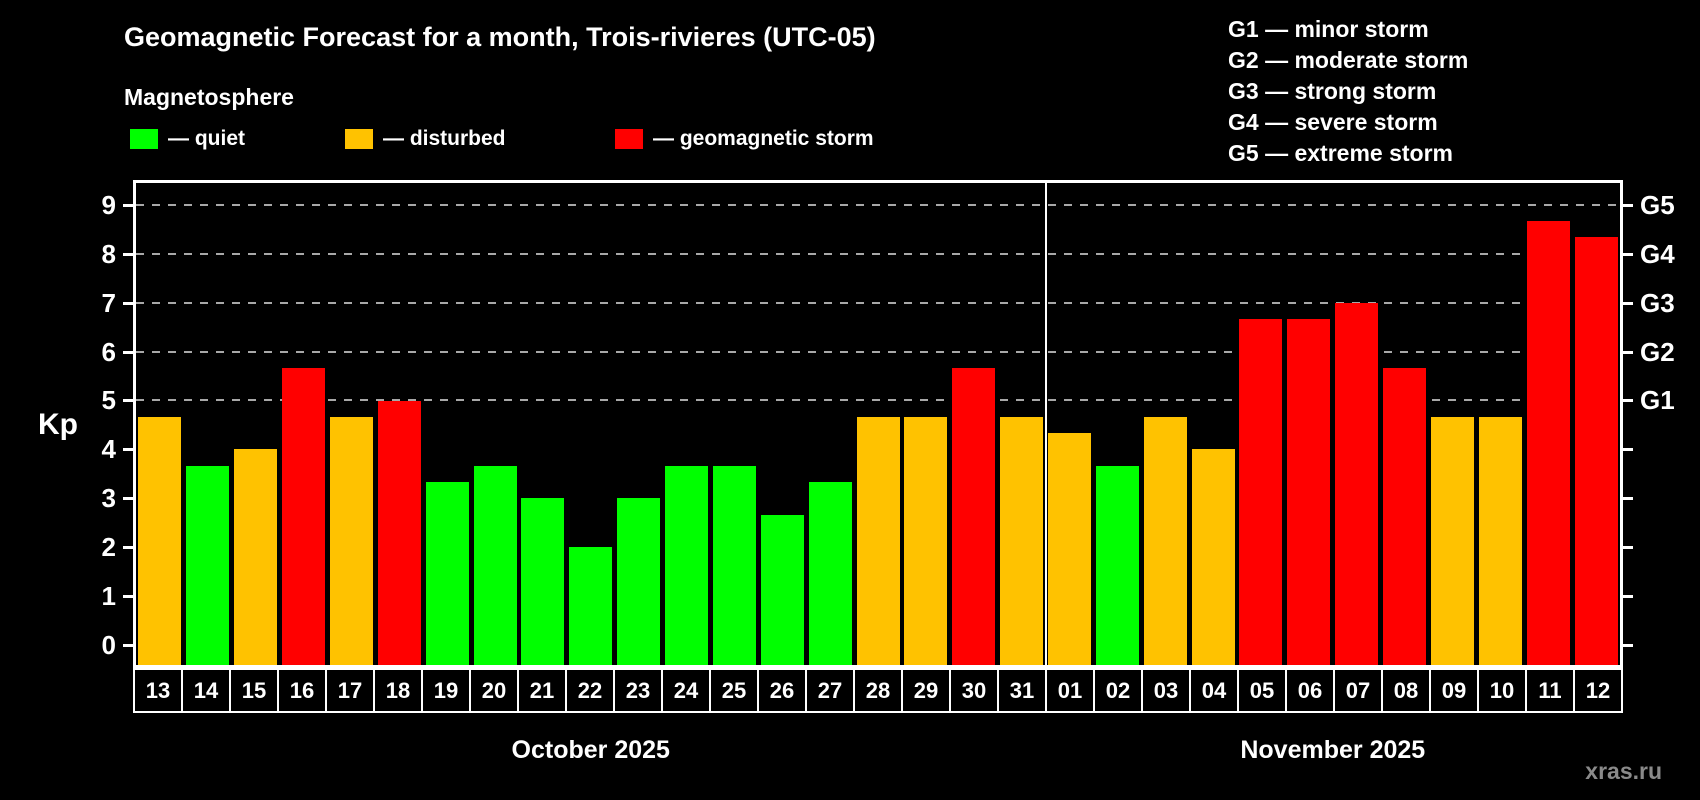  What do you see at coordinates (108, 547) in the screenshot?
I see `y-tick-label: 2` at bounding box center [108, 547].